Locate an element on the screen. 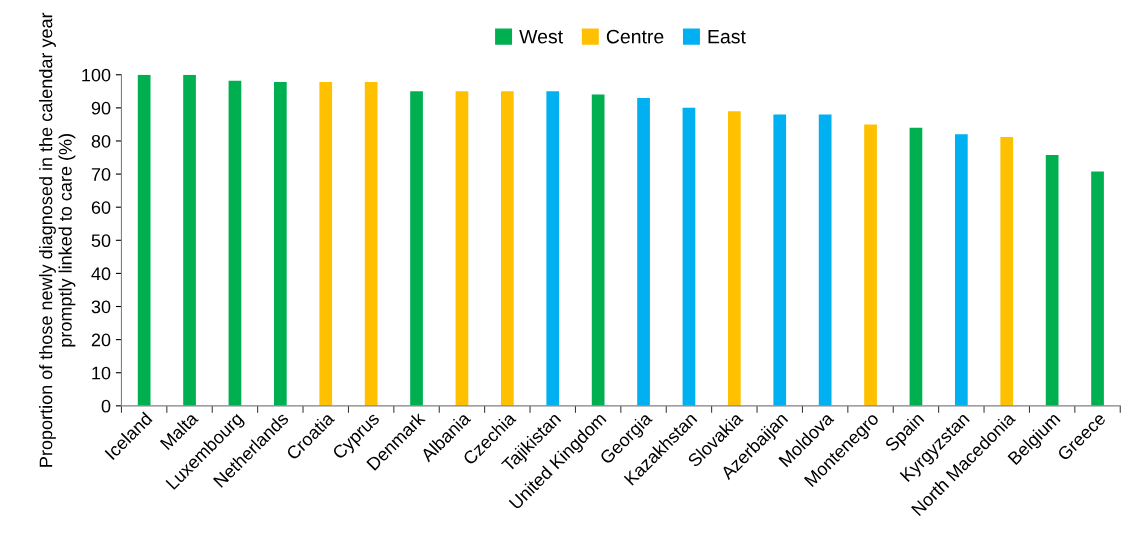 Image resolution: width=1135 pixels, height=534 pixels. legend-label: East is located at coordinates (727, 36).